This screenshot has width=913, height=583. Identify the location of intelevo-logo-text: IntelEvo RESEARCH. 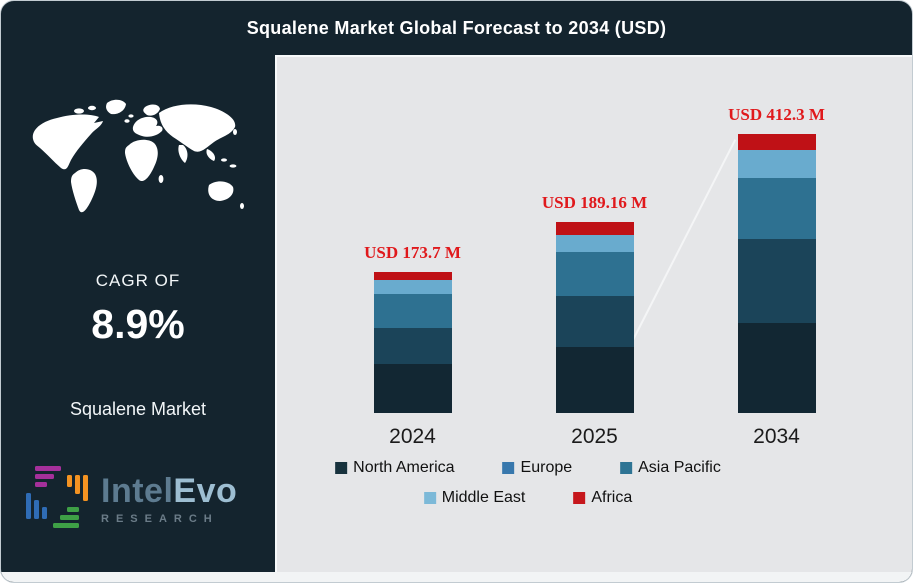
(169, 499).